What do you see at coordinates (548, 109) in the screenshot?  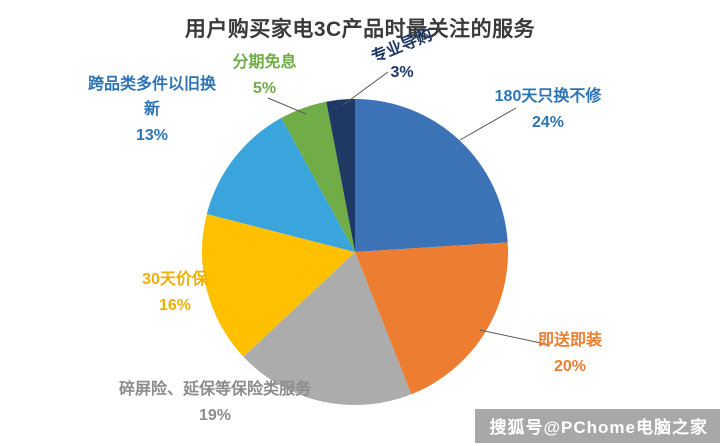 I see `slice-label-180days: 180天只换不修 24%` at bounding box center [548, 109].